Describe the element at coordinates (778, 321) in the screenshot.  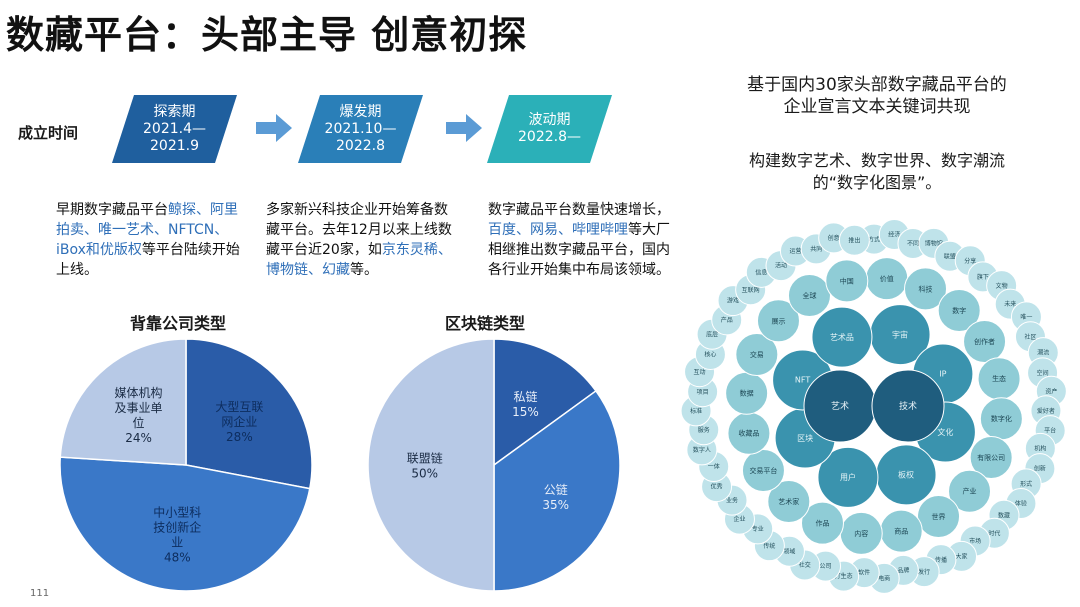
I see `keyword-bubble-label: 展示` at that location.